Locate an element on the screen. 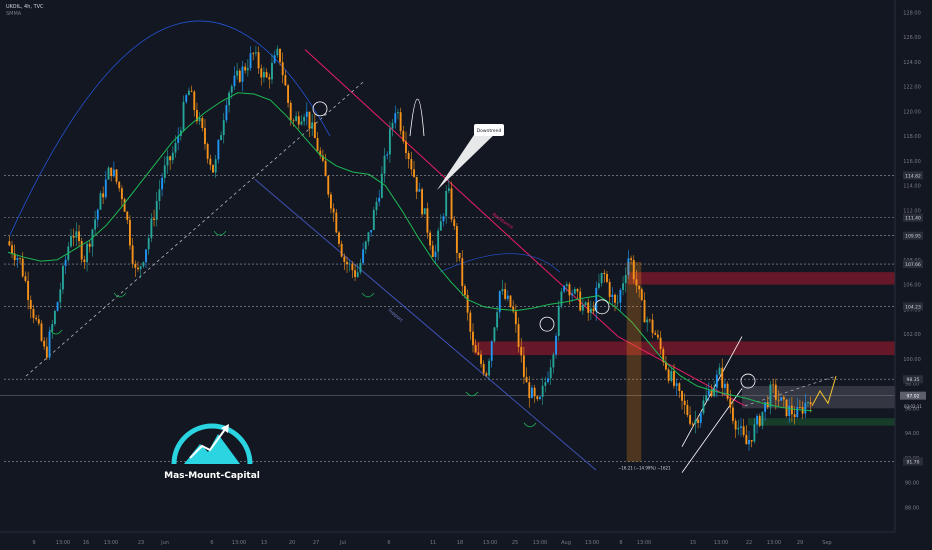 The height and width of the screenshot is (550, 932). x-tick-label: 6 is located at coordinates (388, 543).